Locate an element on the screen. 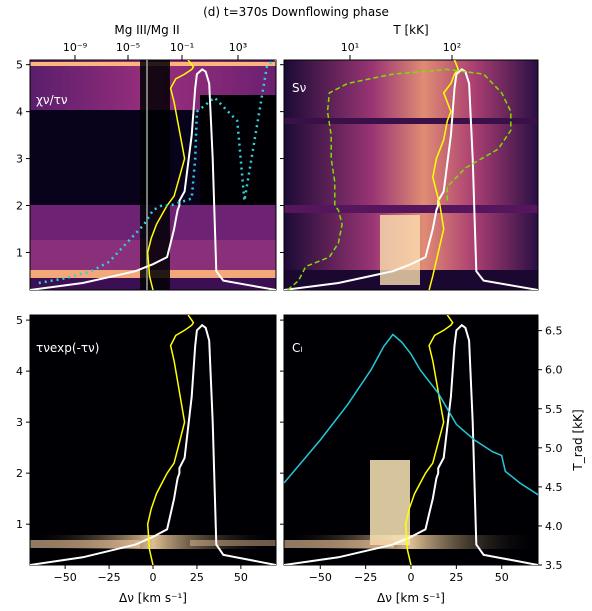 Image resolution: width=592 pixels, height=611 pixels. right-tick-label: 6.0 is located at coordinates (554, 370).